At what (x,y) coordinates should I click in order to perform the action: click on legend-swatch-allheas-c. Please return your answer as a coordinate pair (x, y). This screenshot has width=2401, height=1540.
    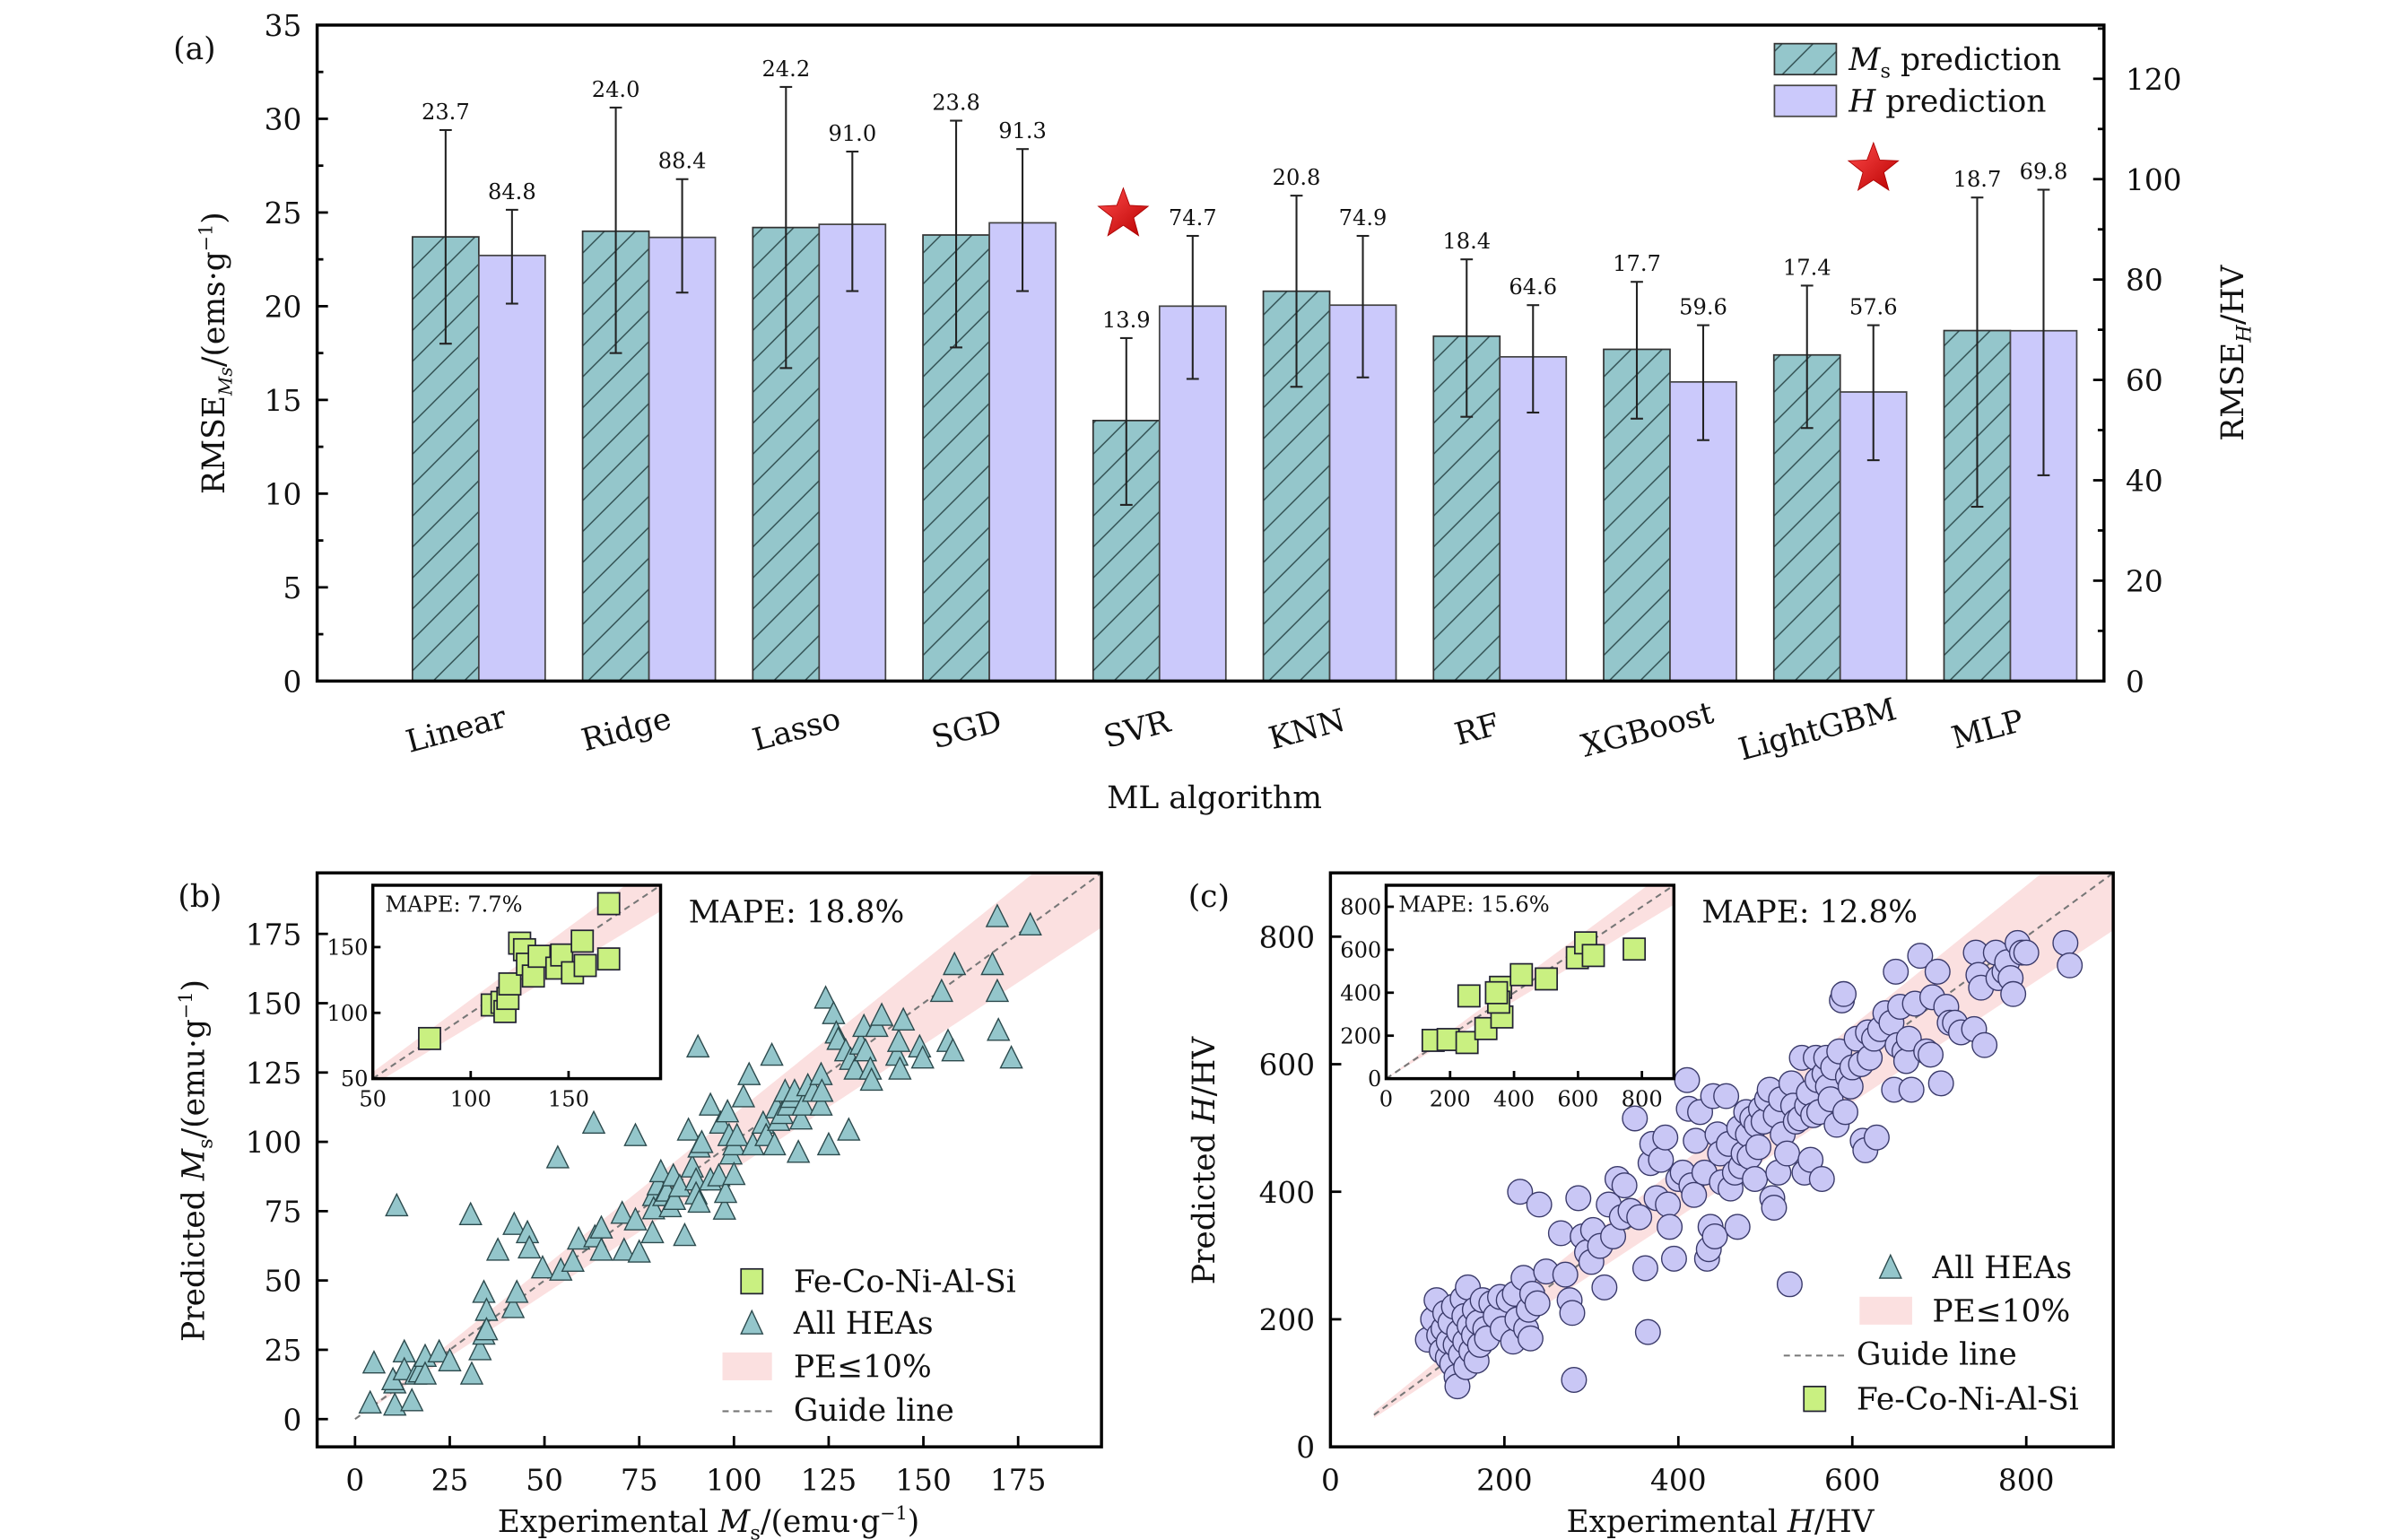
    Looking at the image, I should click on (1890, 1266).